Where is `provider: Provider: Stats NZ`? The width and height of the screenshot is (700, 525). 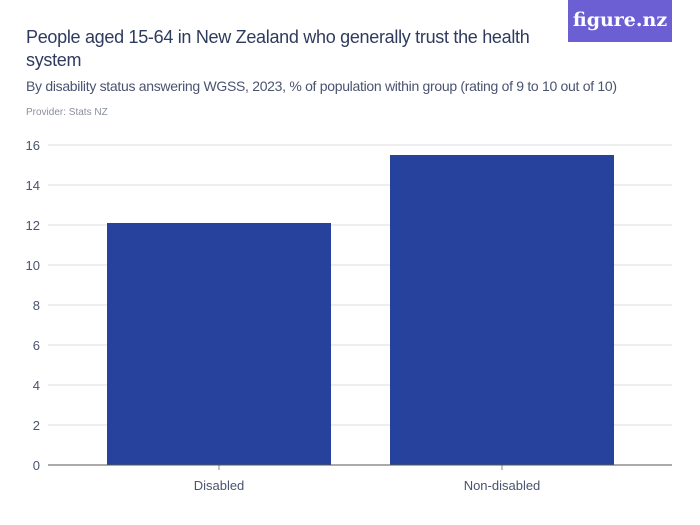 provider: Provider: Stats NZ is located at coordinates (67, 112).